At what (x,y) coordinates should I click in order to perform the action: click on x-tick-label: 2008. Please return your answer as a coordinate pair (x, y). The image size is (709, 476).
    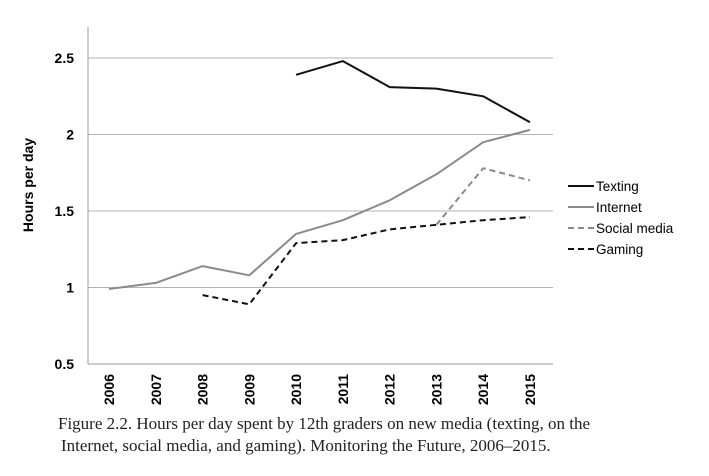
    Looking at the image, I should click on (203, 389).